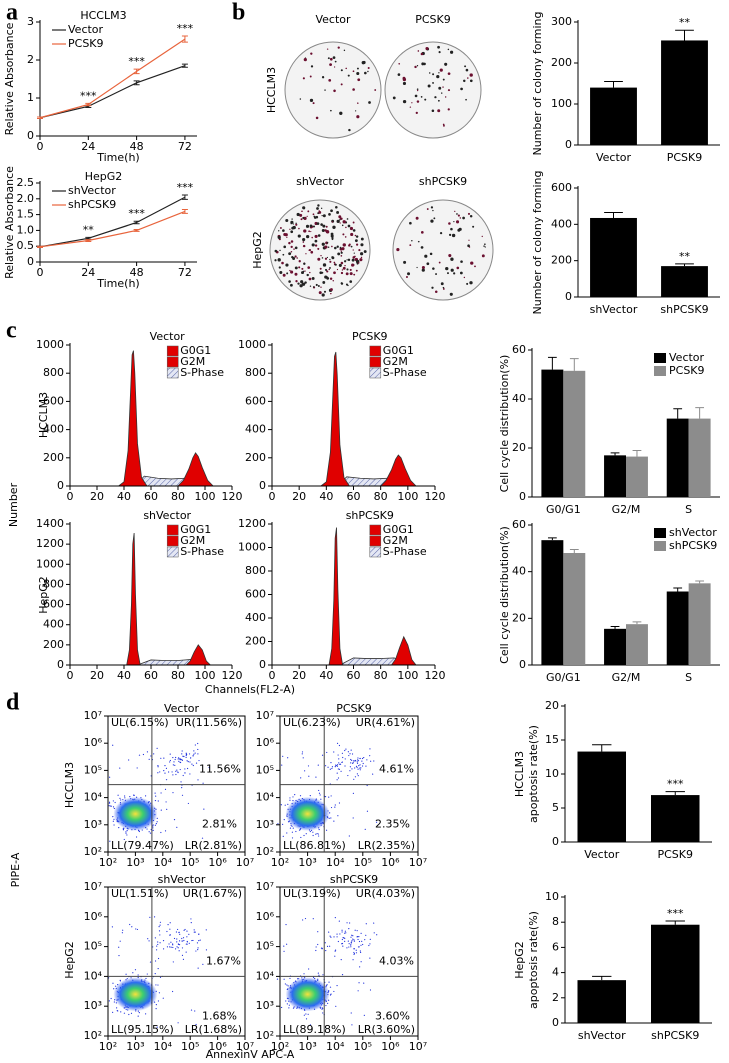  I want to click on bar, so click(602, 796).